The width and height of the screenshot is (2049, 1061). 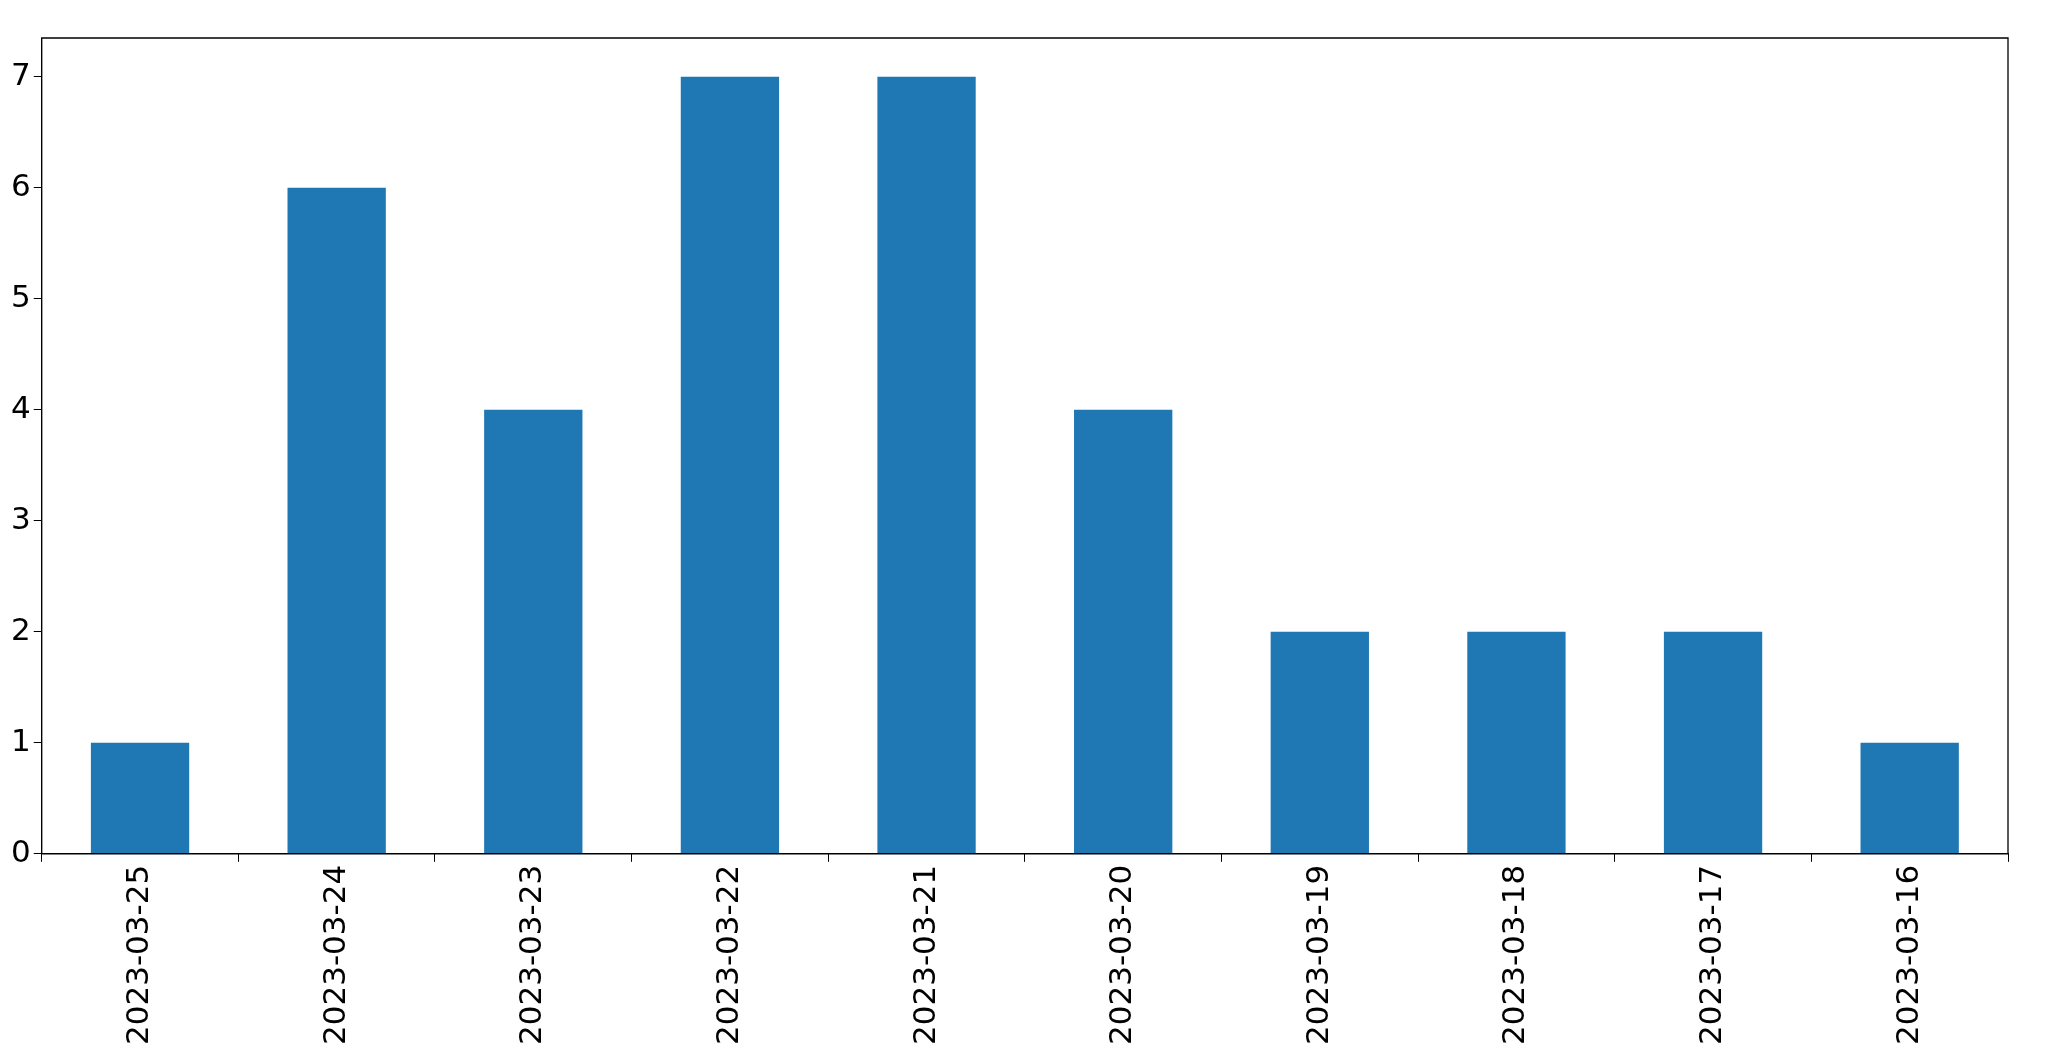 What do you see at coordinates (20, 628) in the screenshot?
I see `y-tick-label: 2` at bounding box center [20, 628].